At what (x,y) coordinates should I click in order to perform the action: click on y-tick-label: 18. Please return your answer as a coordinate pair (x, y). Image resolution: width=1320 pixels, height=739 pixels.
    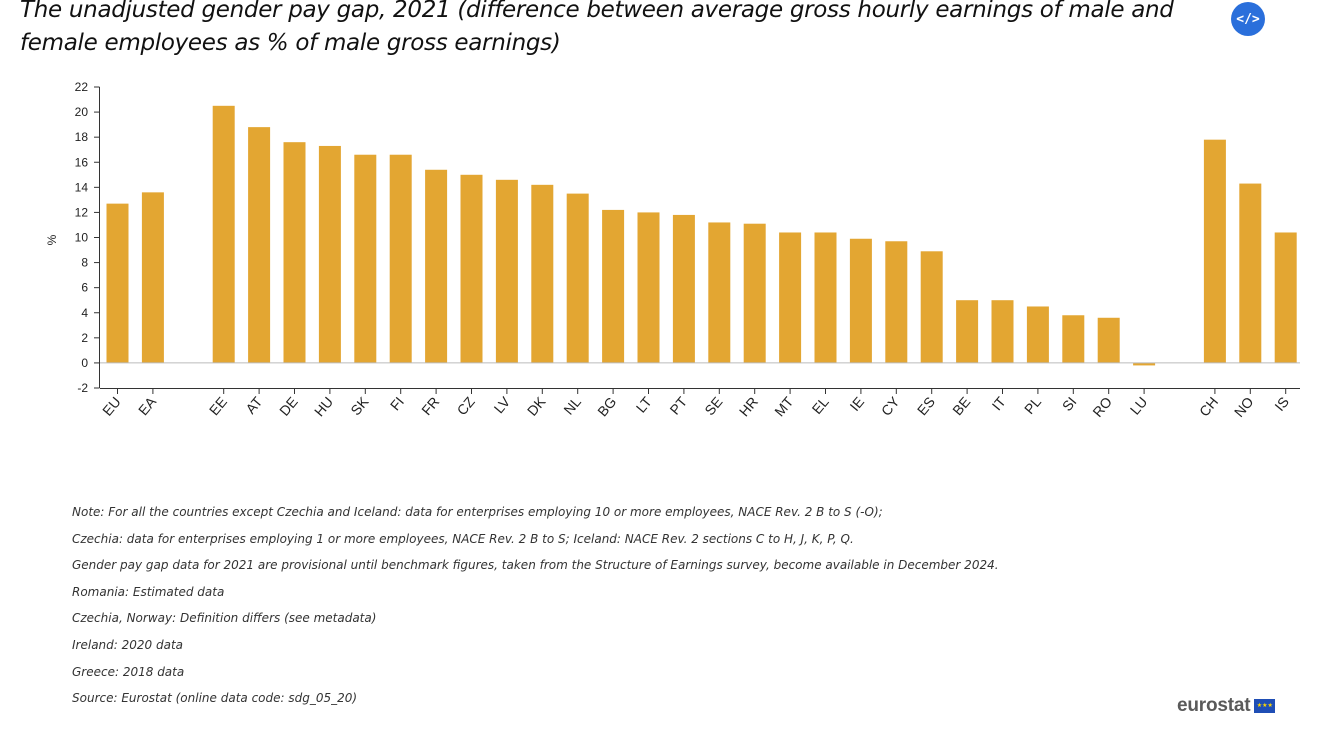
    Looking at the image, I should click on (82, 137).